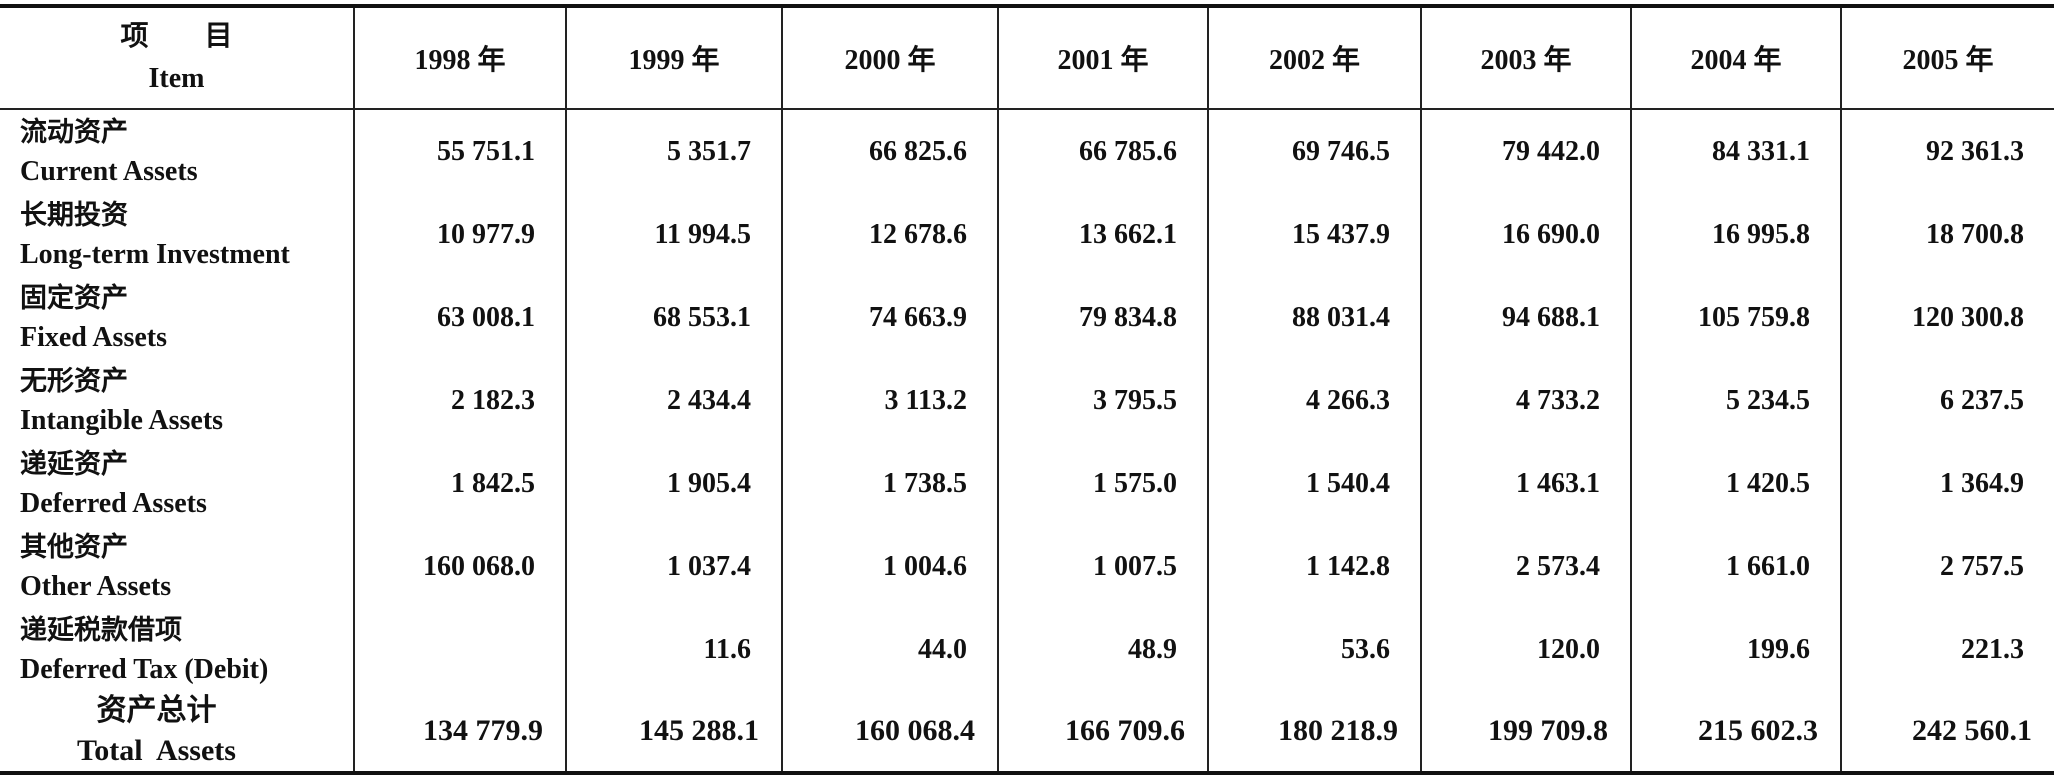 The height and width of the screenshot is (778, 2054). What do you see at coordinates (177, 151) in the screenshot?
I see `row-label: 流动资产 Current Assets` at bounding box center [177, 151].